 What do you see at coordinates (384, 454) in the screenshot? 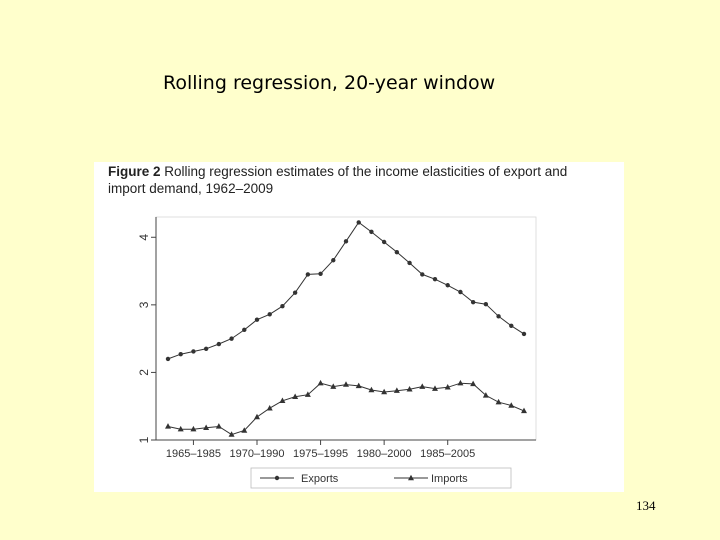
I see `x-tick-label: 1980–2000` at bounding box center [384, 454].